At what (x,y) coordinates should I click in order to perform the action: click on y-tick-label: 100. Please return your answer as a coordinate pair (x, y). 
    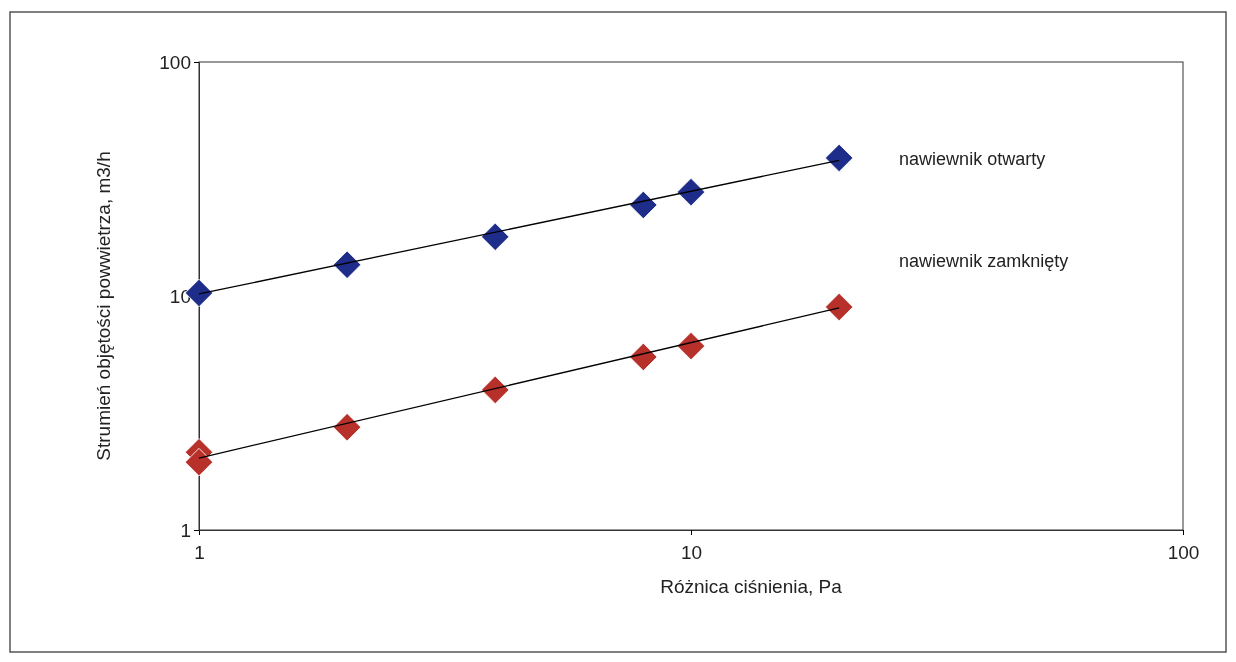
    Looking at the image, I should click on (175, 62).